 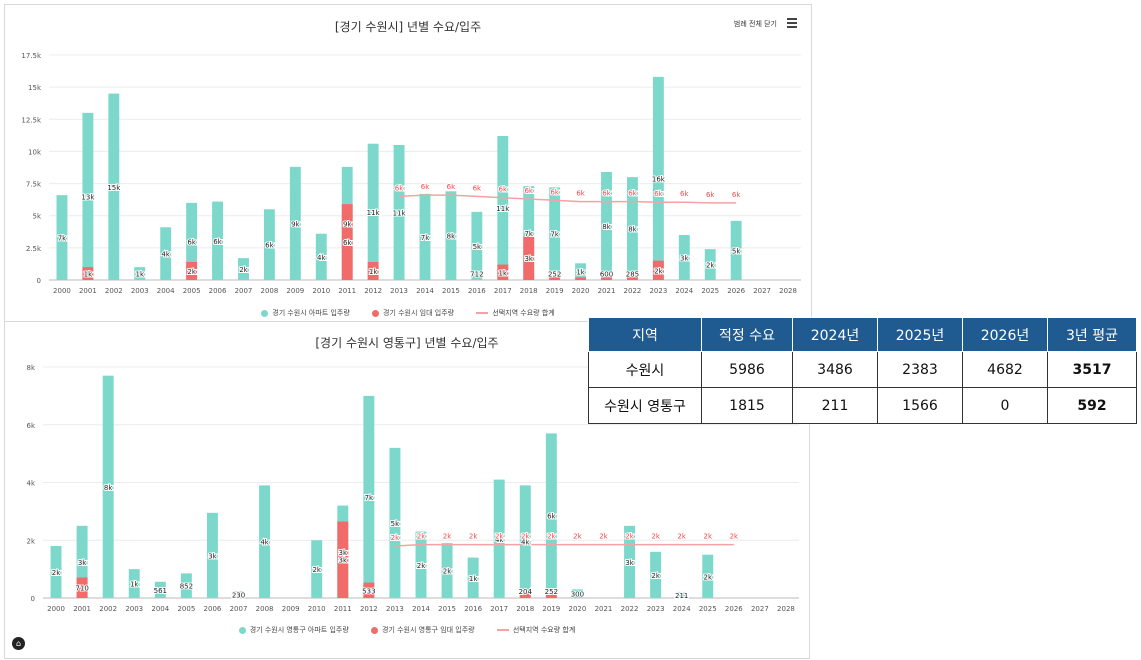 What do you see at coordinates (140, 291) in the screenshot?
I see `x-tick-label: 2003` at bounding box center [140, 291].